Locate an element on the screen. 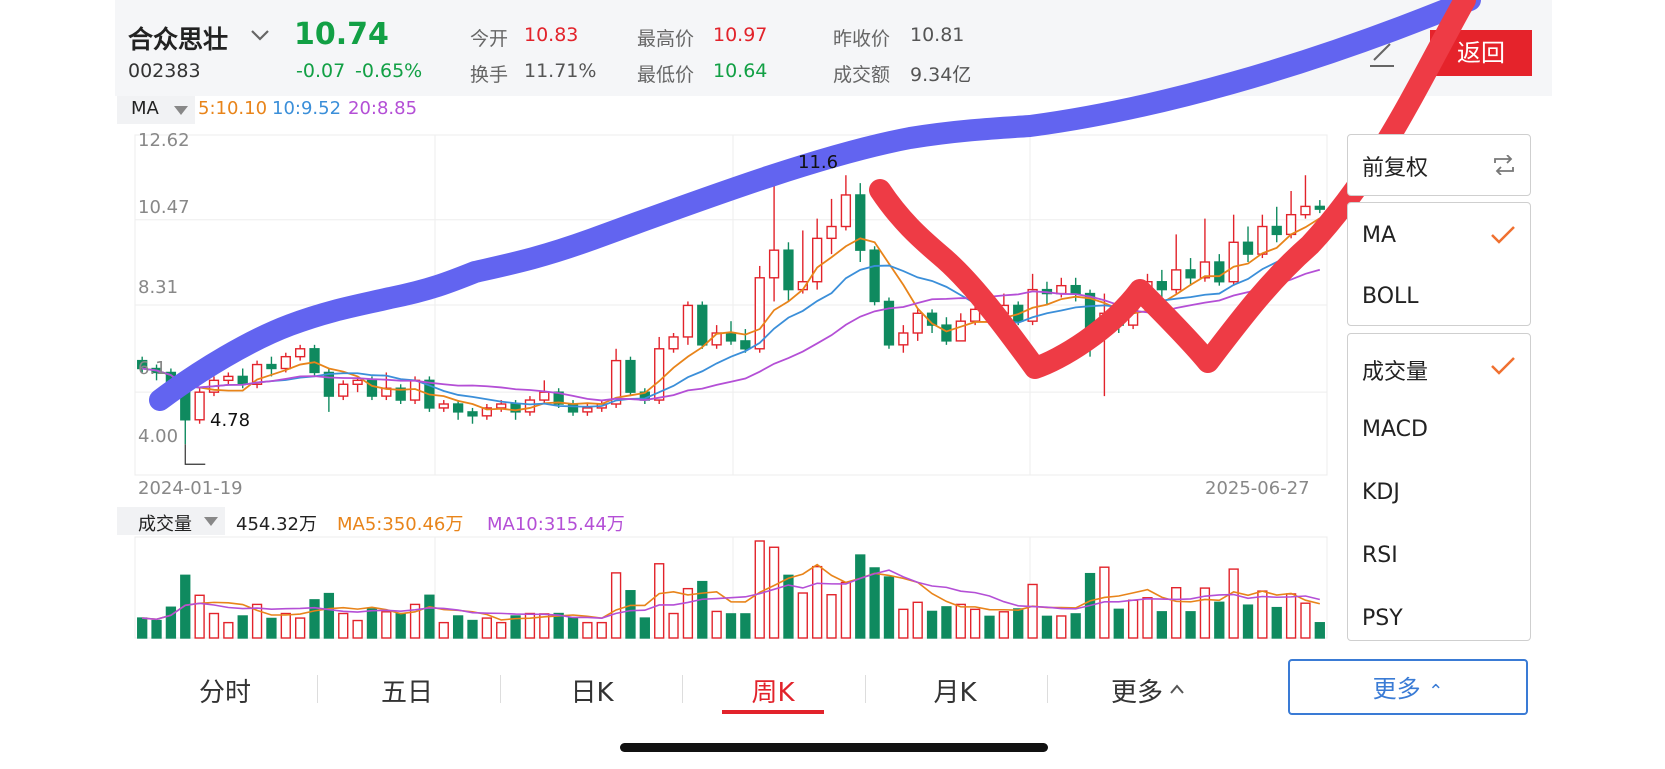 The height and width of the screenshot is (769, 1665). volume-ma-lines is located at coordinates (731, 592).